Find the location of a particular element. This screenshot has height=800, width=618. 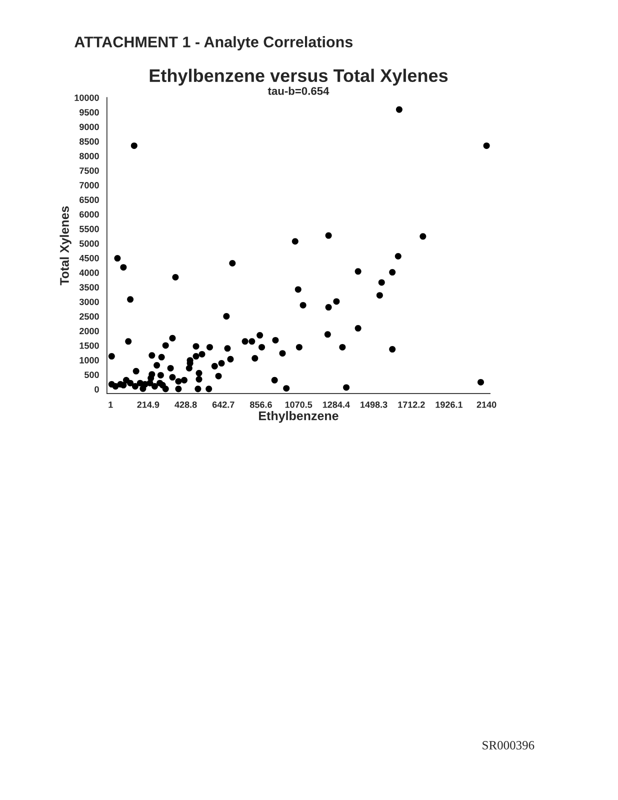

x-tick-label: 1712.2 is located at coordinates (411, 404).